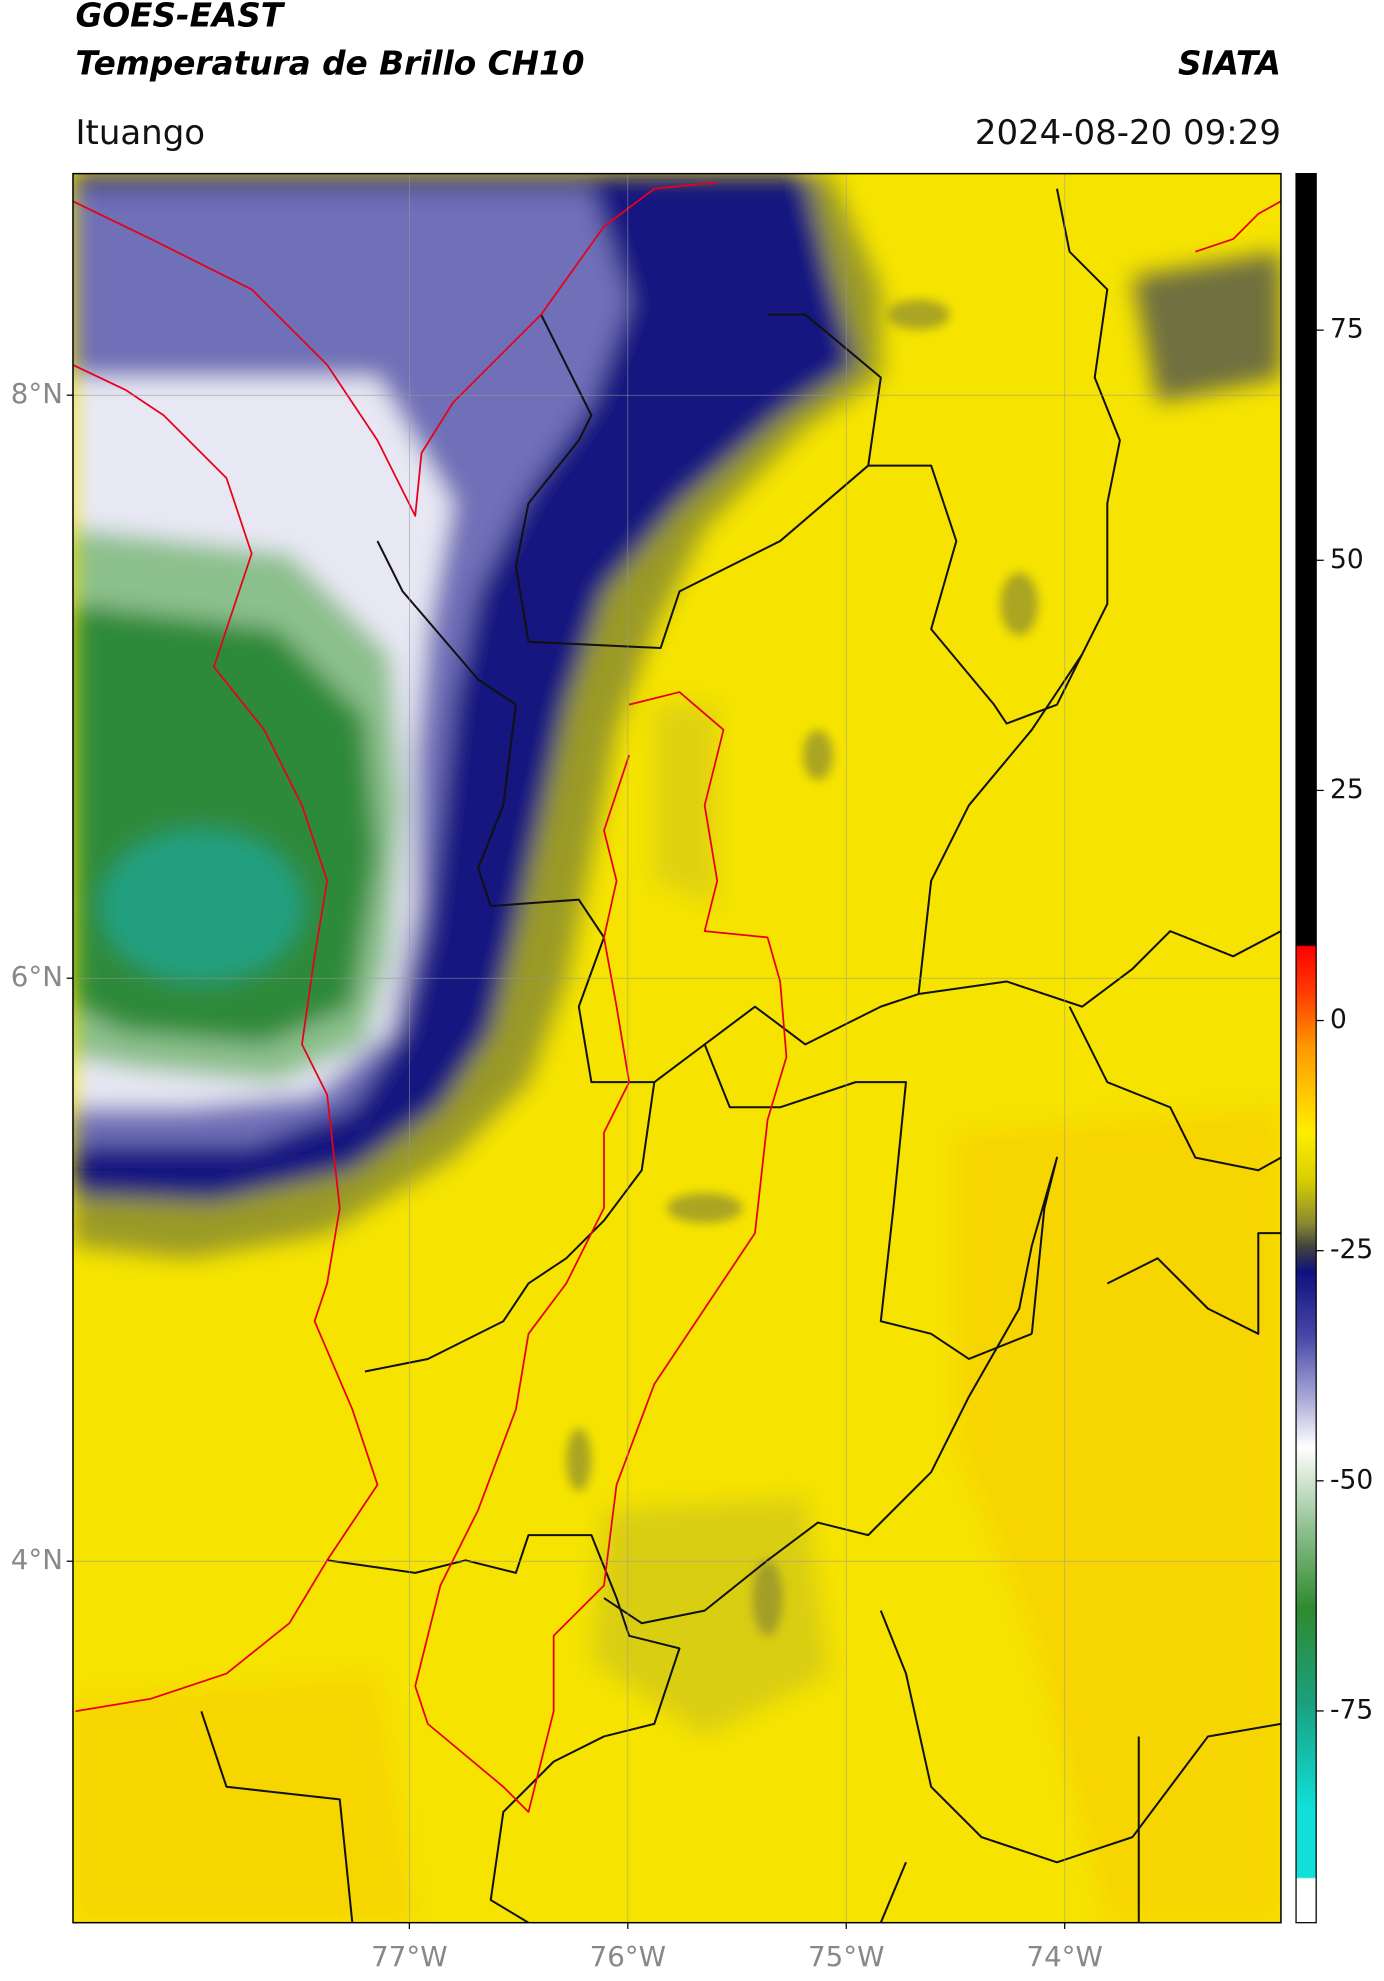 The height and width of the screenshot is (1981, 1384). I want to click on colorbar-tick-label: 75, so click(1347, 329).